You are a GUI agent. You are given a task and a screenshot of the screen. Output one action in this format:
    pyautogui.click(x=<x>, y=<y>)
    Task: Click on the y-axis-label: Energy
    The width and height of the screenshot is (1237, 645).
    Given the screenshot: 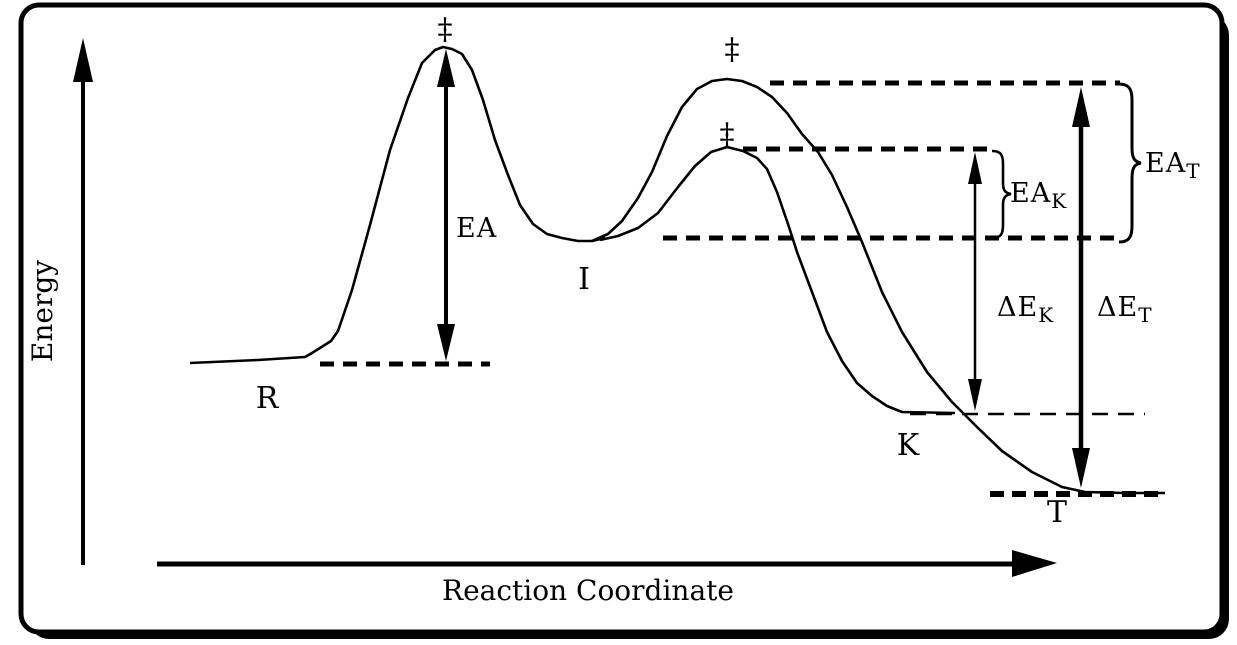 What is the action you would take?
    pyautogui.click(x=42, y=311)
    